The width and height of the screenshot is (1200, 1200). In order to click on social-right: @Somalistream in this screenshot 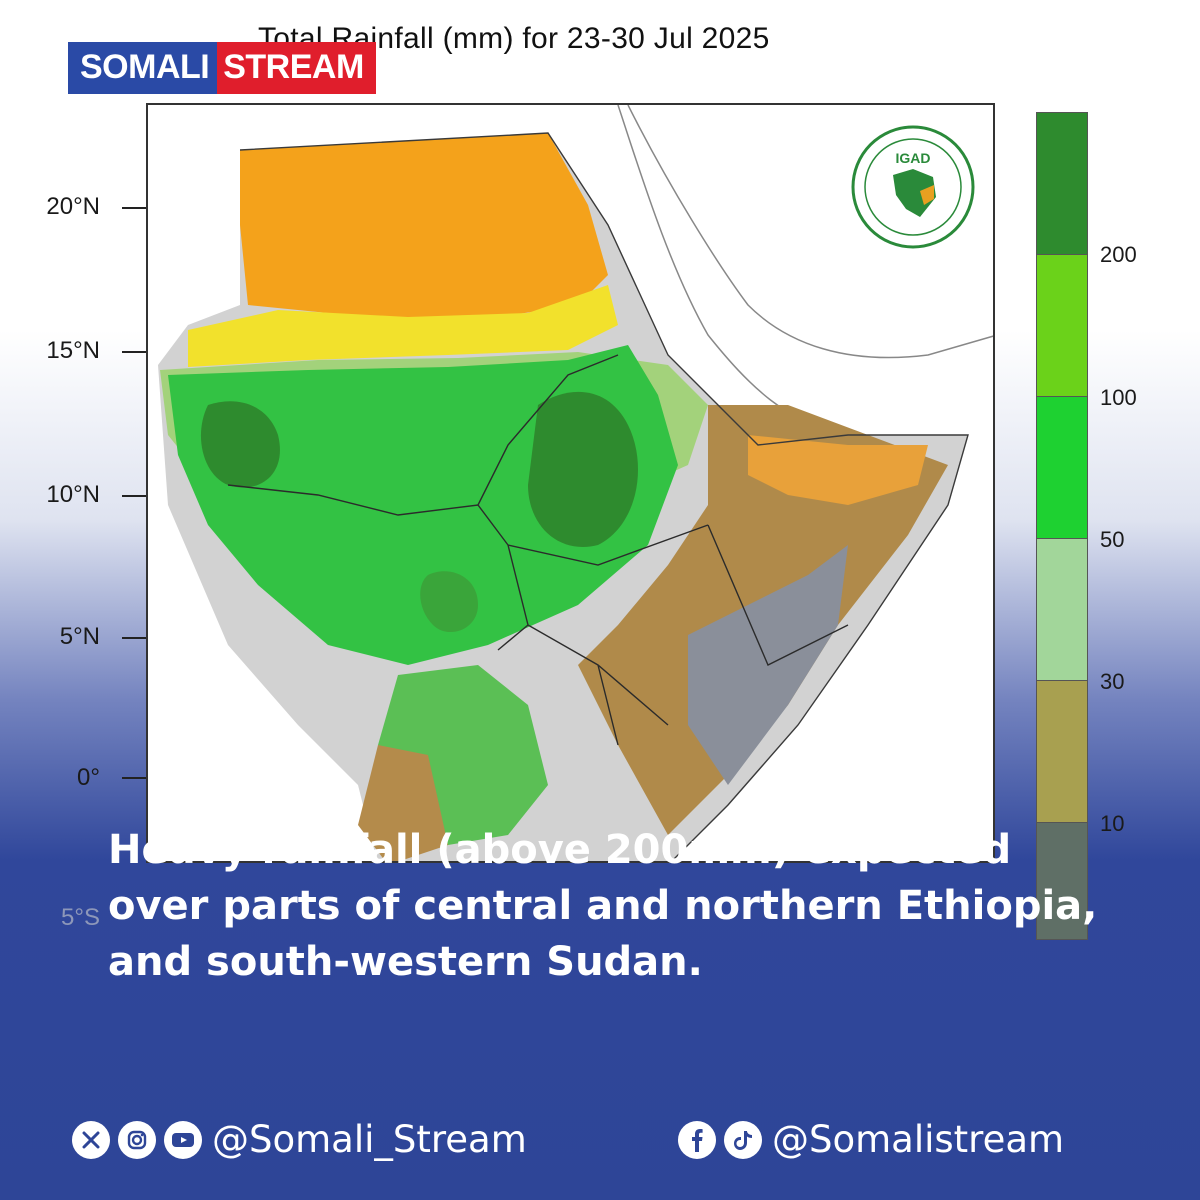, I will do `click(871, 1139)`.